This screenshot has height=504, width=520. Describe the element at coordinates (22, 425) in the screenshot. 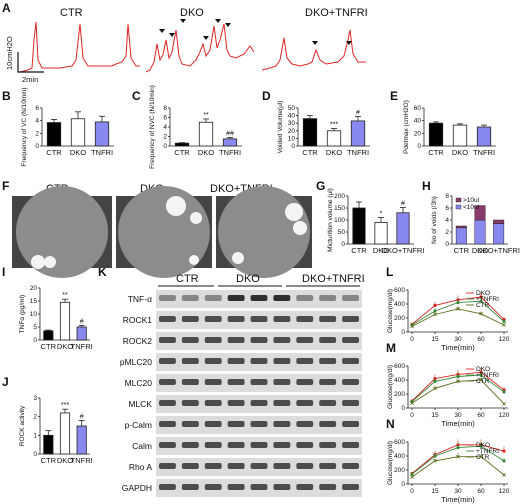

I see `y-axis-label: ROCK activity` at that location.